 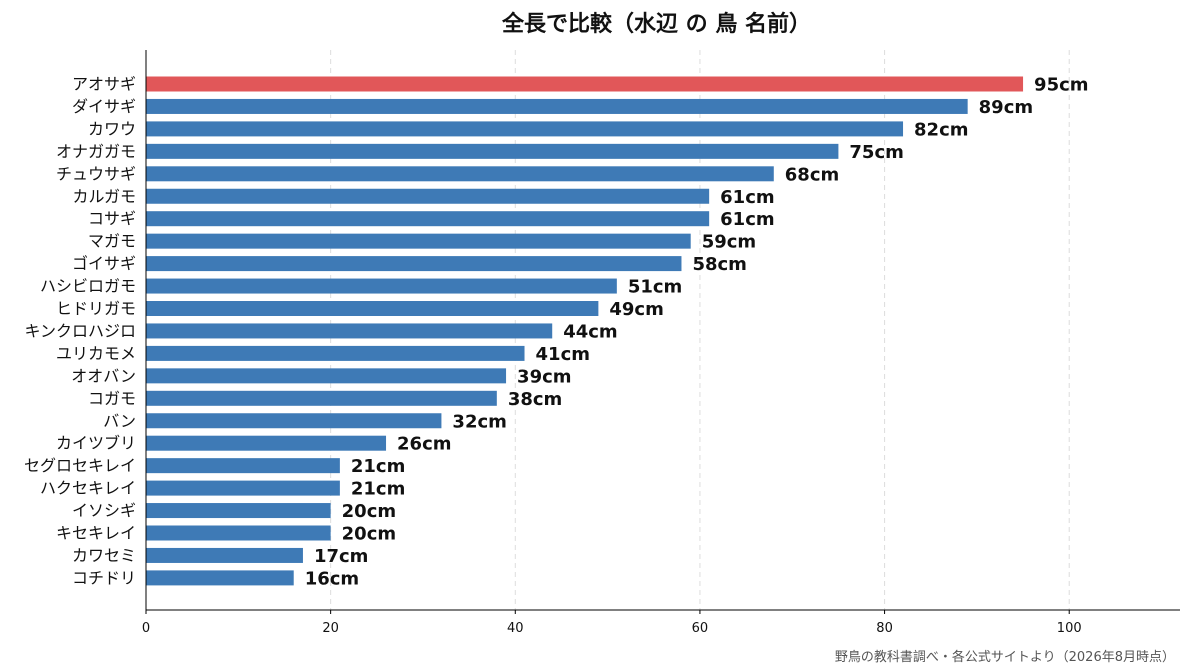 I want to click on value-label: 82cm, so click(x=941, y=129).